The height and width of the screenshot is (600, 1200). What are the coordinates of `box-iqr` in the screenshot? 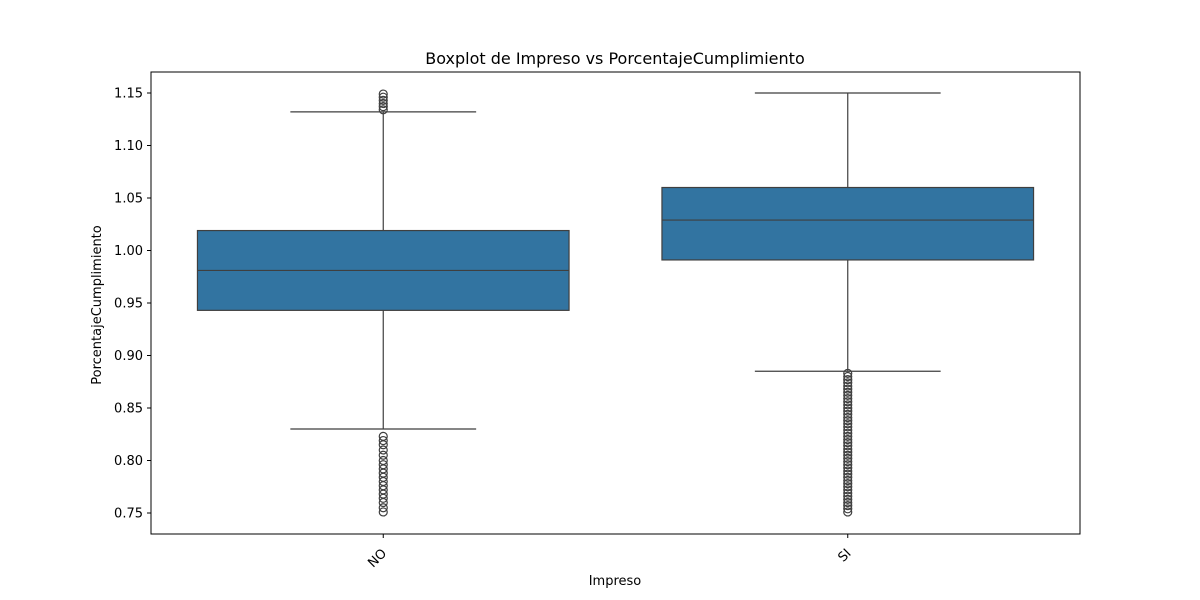 It's located at (848, 223).